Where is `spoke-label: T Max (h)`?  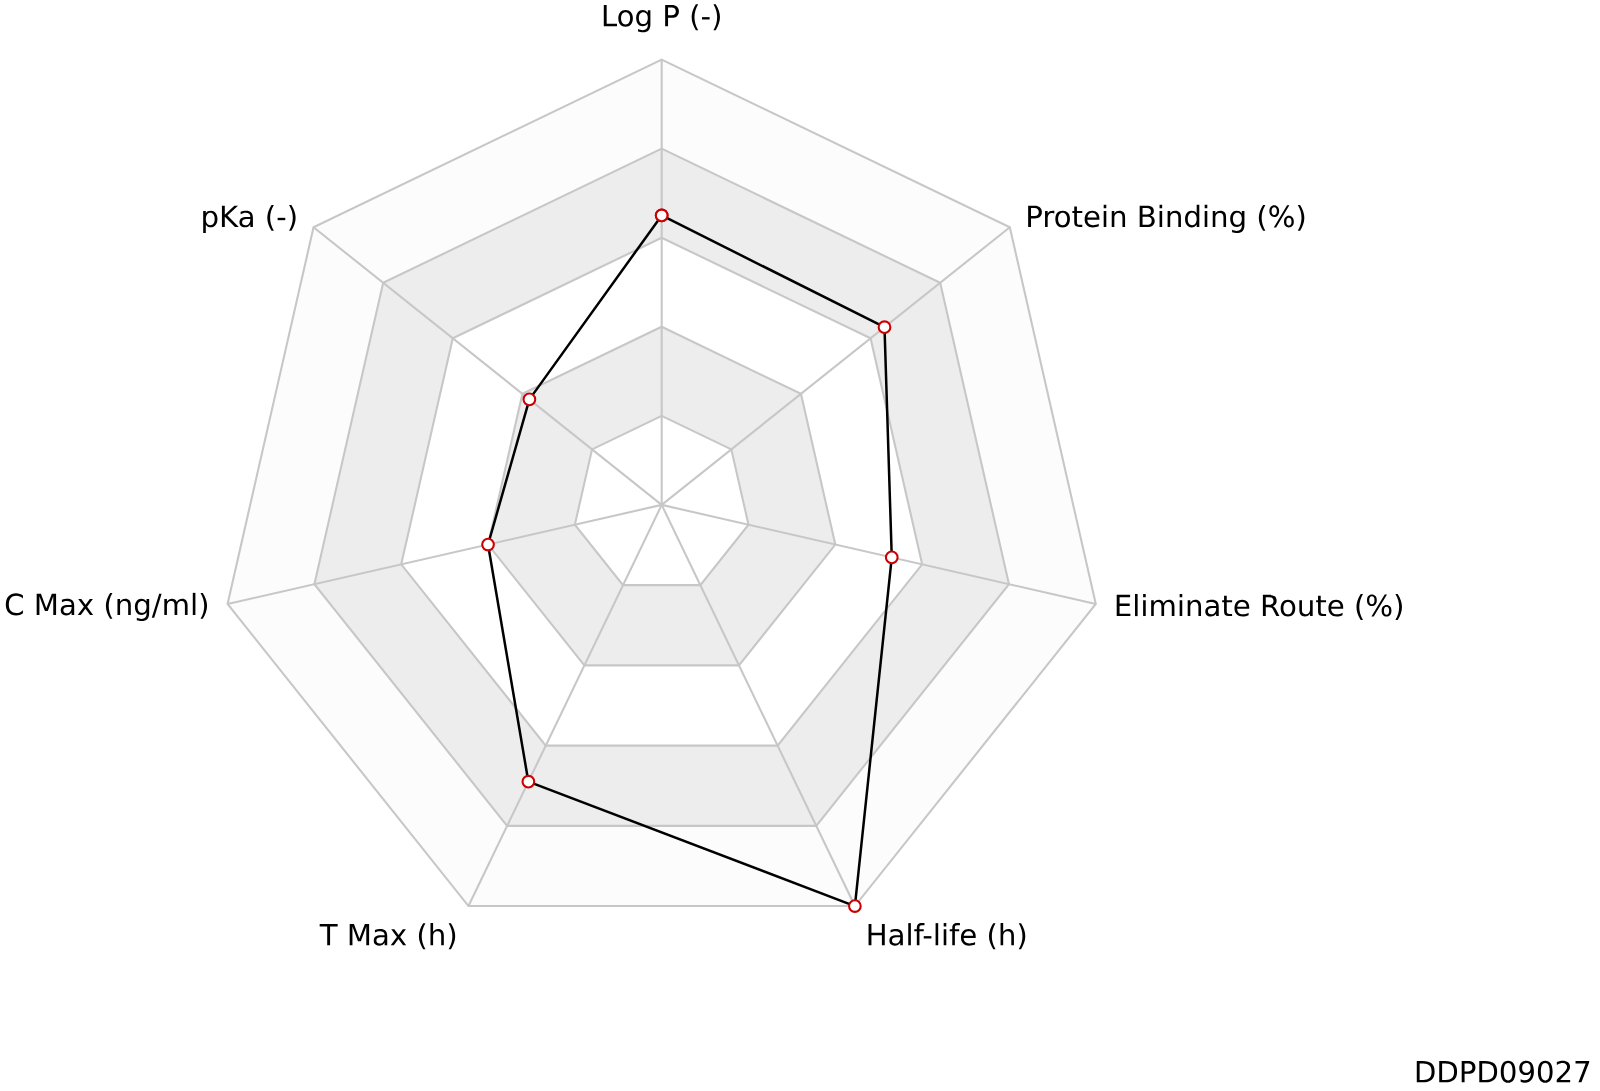 spoke-label: T Max (h) is located at coordinates (387, 936).